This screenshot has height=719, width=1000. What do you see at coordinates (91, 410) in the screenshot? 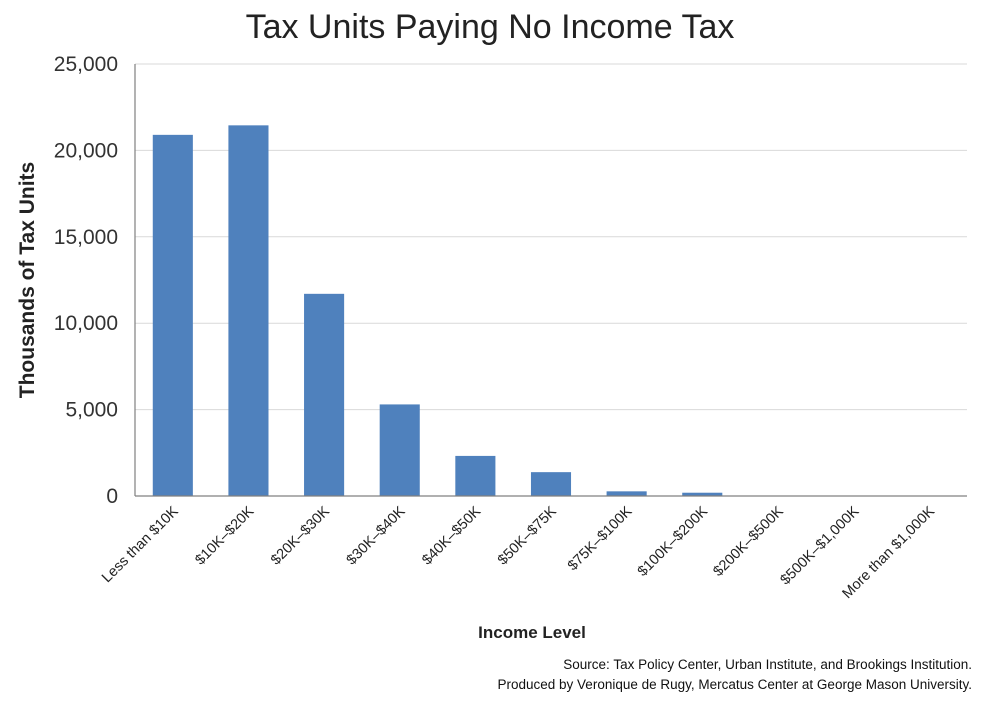
I see `y-tick-label: 5,000` at bounding box center [91, 410].